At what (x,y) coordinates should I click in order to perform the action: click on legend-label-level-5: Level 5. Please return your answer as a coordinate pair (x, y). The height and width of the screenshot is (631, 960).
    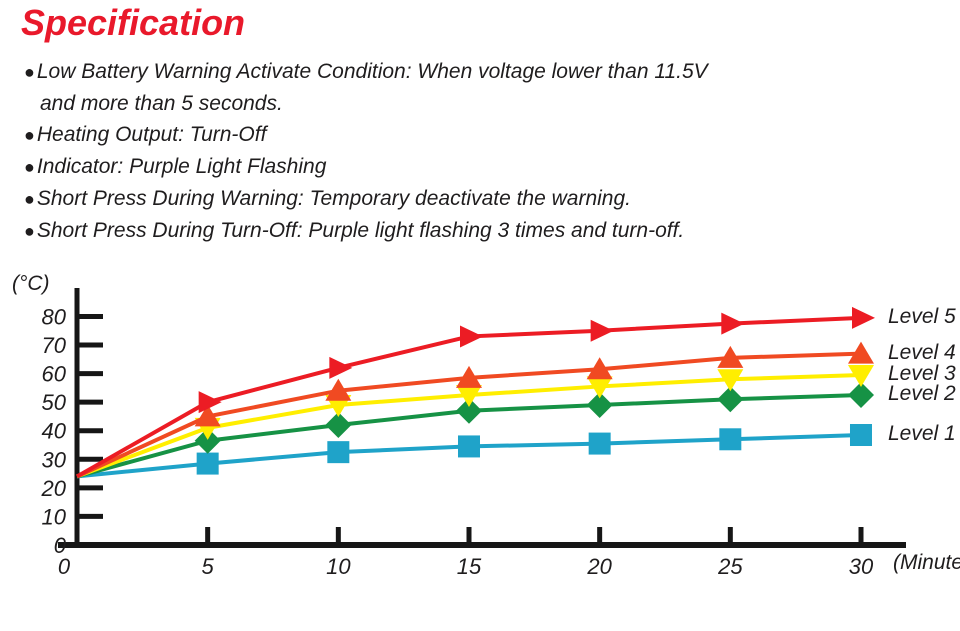
    Looking at the image, I should click on (922, 316).